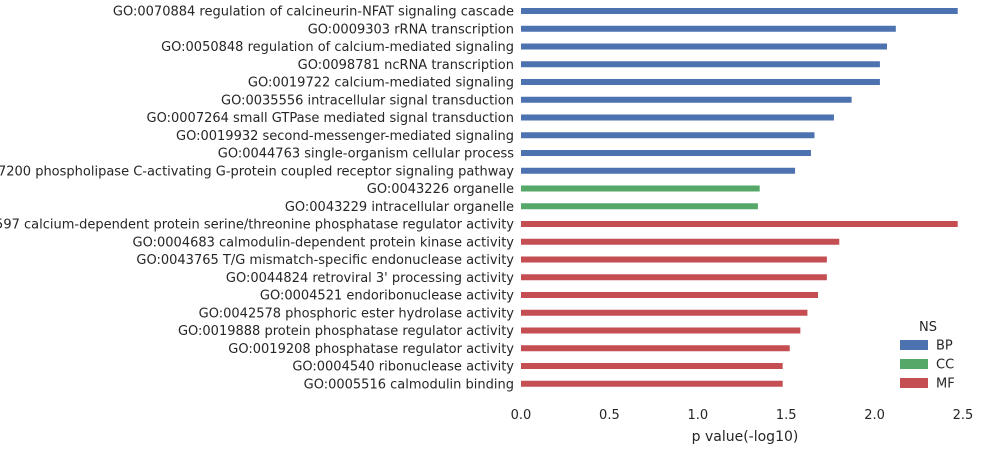  Describe the element at coordinates (381, 83) in the screenshot. I see `category-label-5: GO:0019722 calcium-mediated signaling` at that location.